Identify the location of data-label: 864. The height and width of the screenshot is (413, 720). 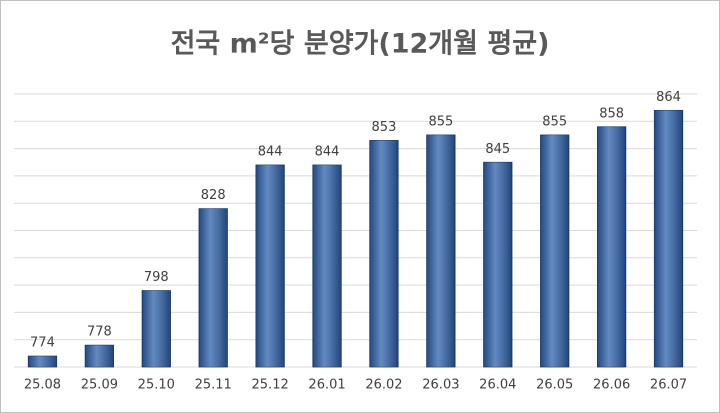
(668, 97).